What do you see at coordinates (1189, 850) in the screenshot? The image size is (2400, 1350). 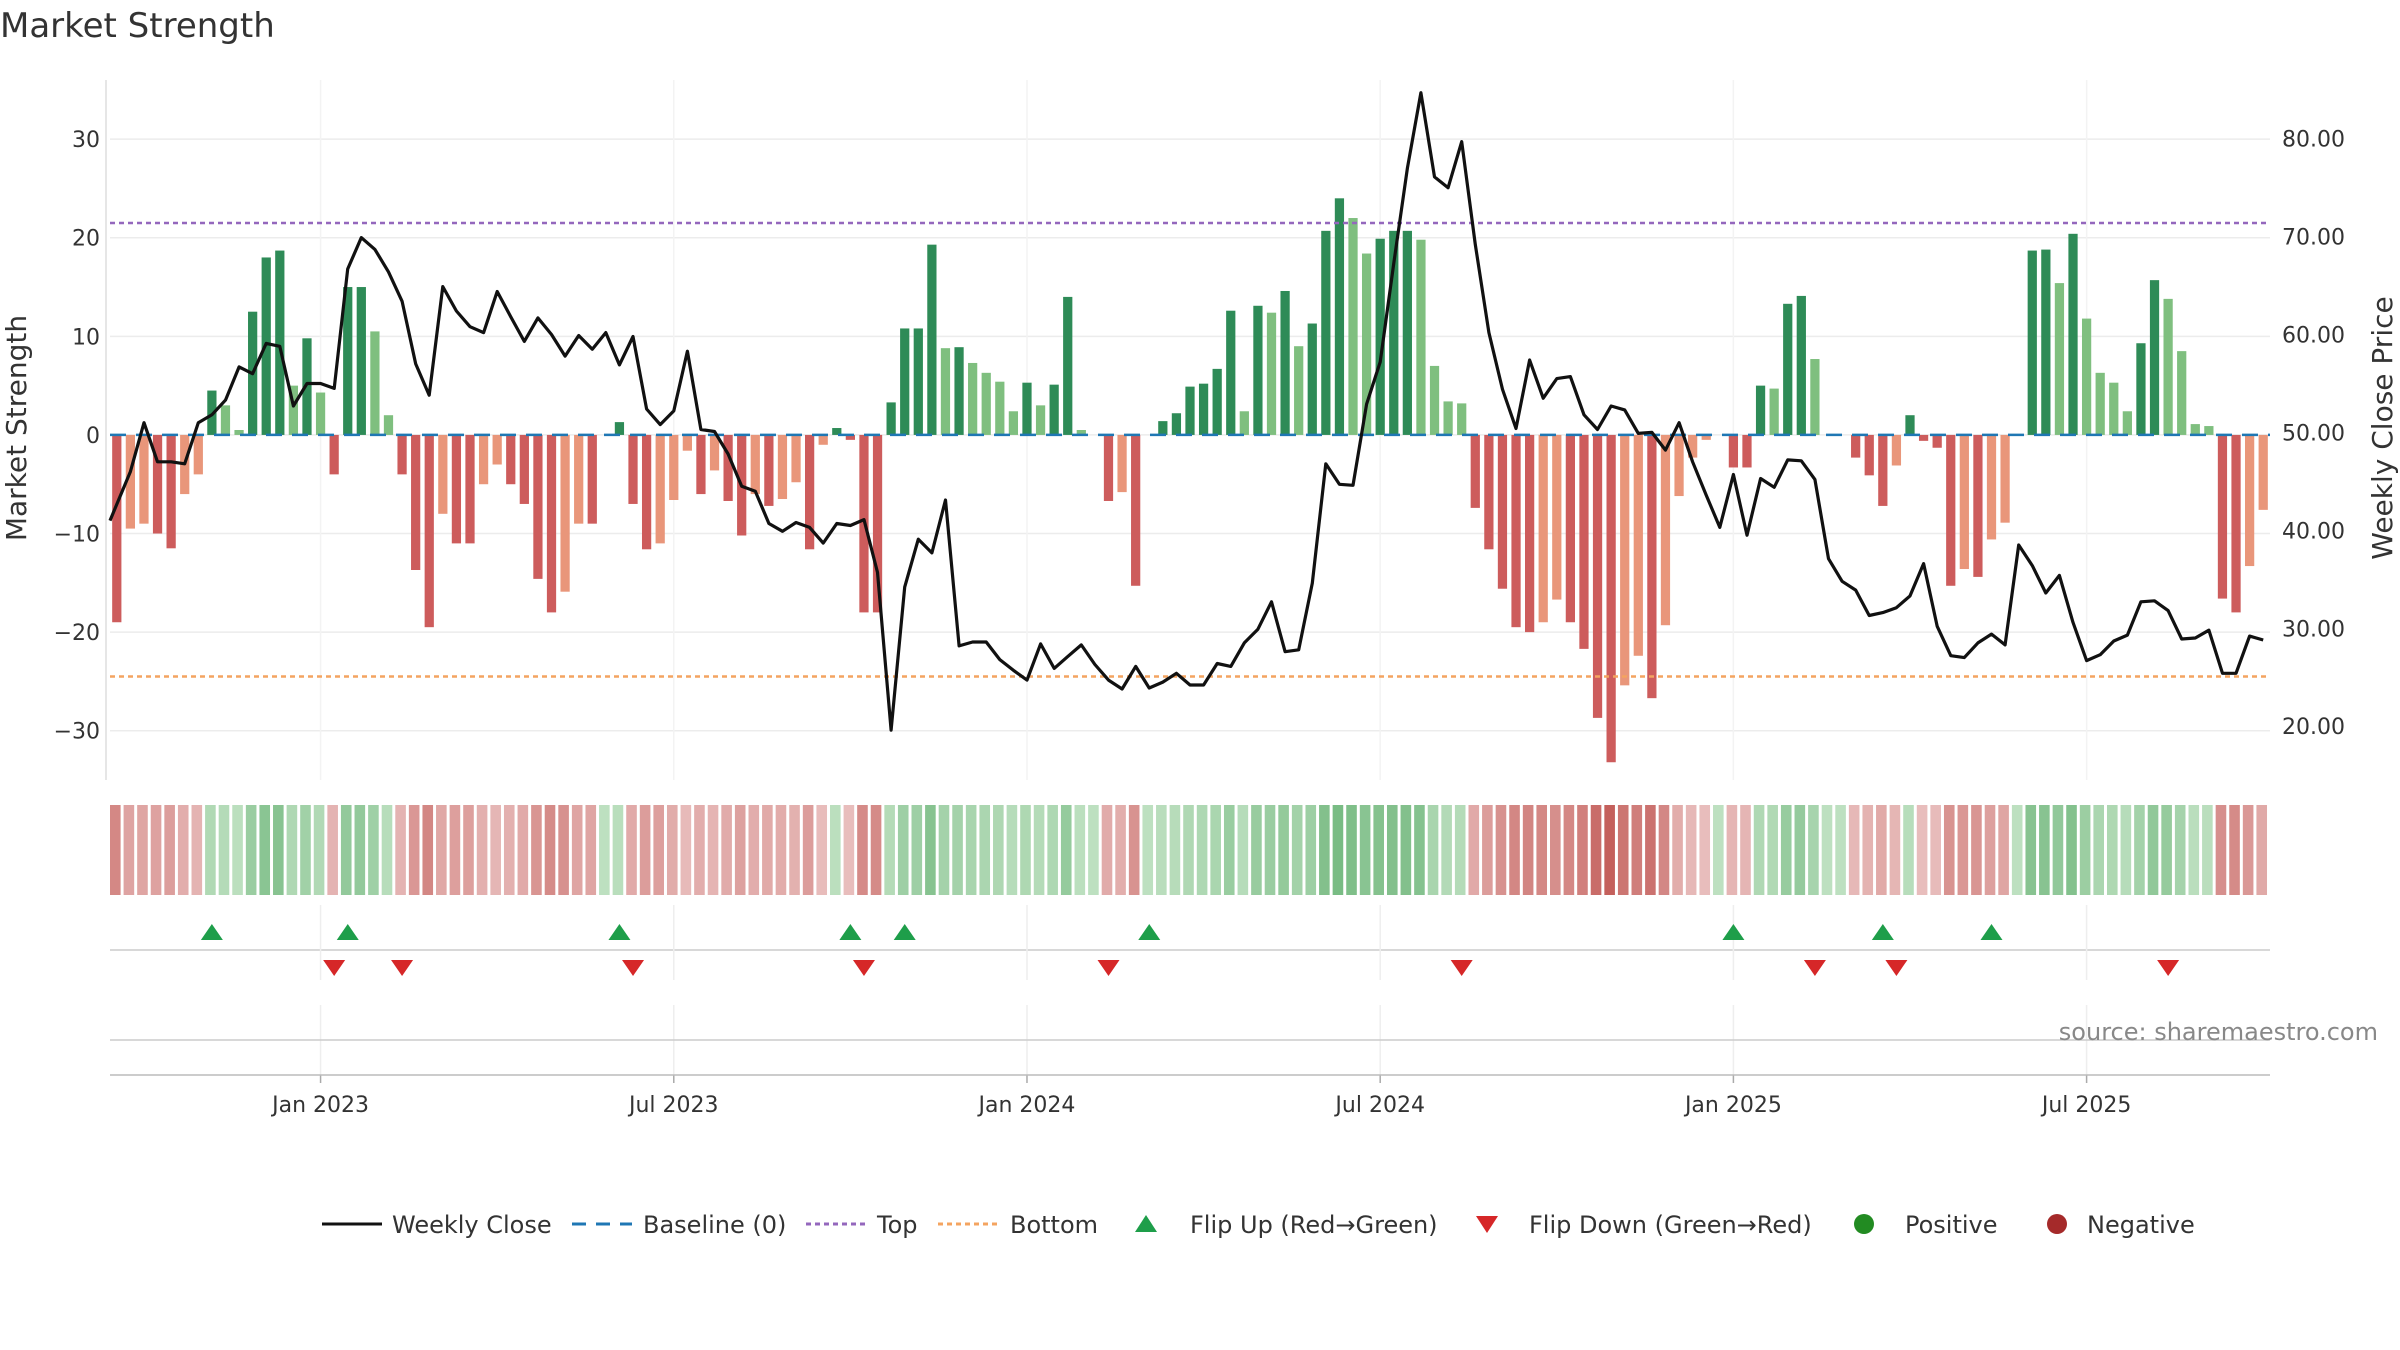 I see `strength-heat-strip` at bounding box center [1189, 850].